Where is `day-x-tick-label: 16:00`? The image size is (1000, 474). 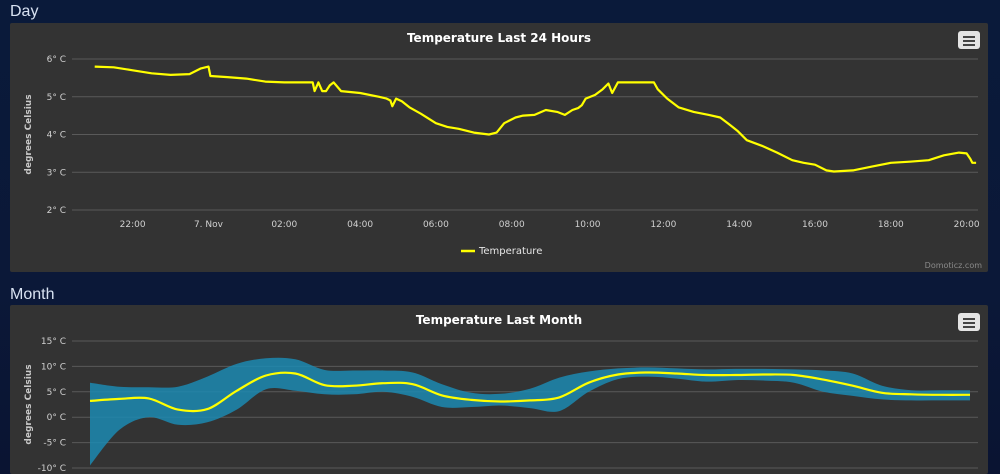
day-x-tick-label: 16:00 is located at coordinates (815, 225).